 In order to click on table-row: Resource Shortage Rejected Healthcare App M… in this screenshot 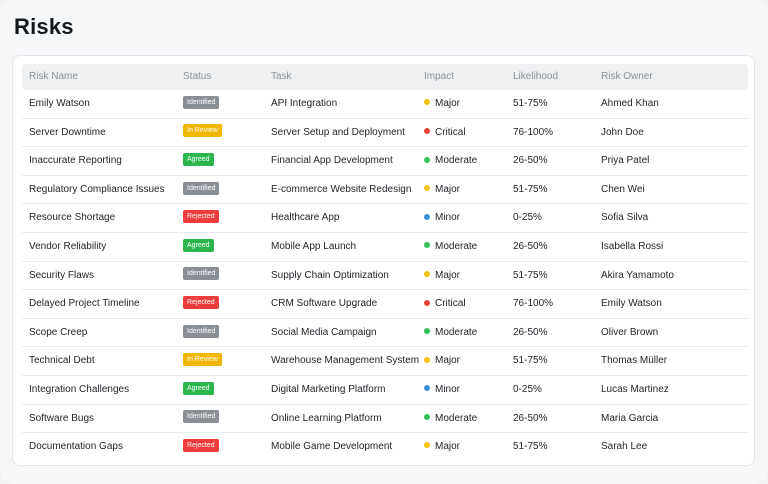, I will do `click(385, 218)`.